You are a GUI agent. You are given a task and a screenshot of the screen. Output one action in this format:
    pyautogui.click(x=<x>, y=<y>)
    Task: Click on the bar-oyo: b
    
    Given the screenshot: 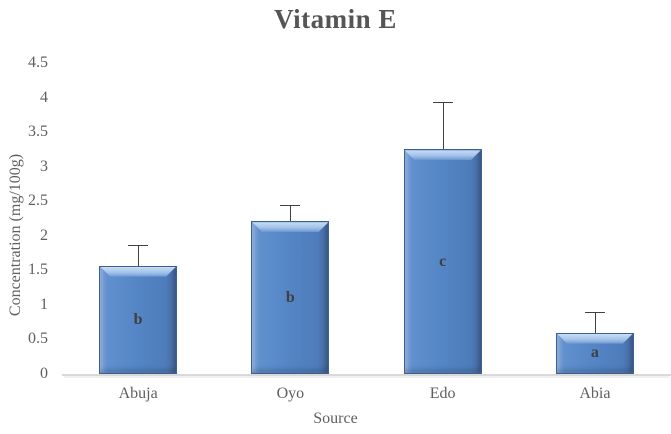 What is the action you would take?
    pyautogui.click(x=290, y=297)
    